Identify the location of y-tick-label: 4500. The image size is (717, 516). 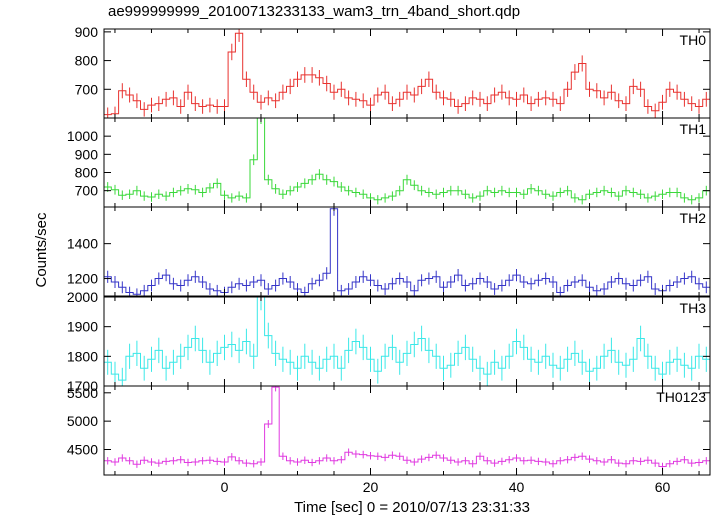
(82, 449).